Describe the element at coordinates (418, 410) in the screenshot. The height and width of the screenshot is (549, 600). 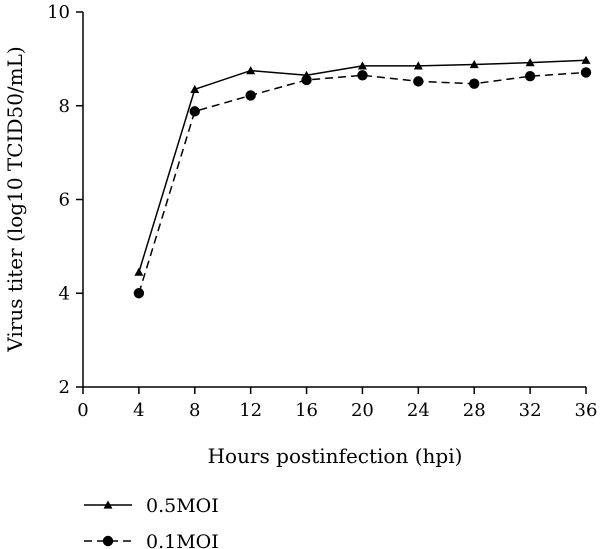
I see `x-tick-label: 24` at that location.